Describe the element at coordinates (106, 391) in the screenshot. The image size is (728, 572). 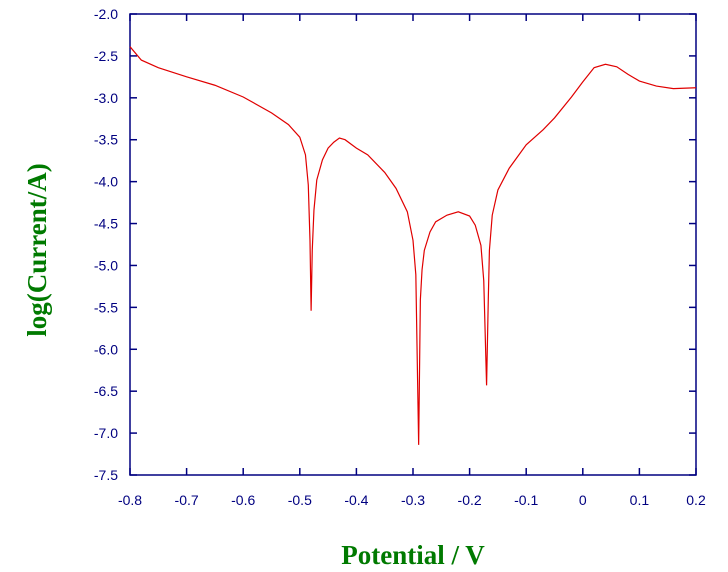
I see `y-tick-label: -6.5` at that location.